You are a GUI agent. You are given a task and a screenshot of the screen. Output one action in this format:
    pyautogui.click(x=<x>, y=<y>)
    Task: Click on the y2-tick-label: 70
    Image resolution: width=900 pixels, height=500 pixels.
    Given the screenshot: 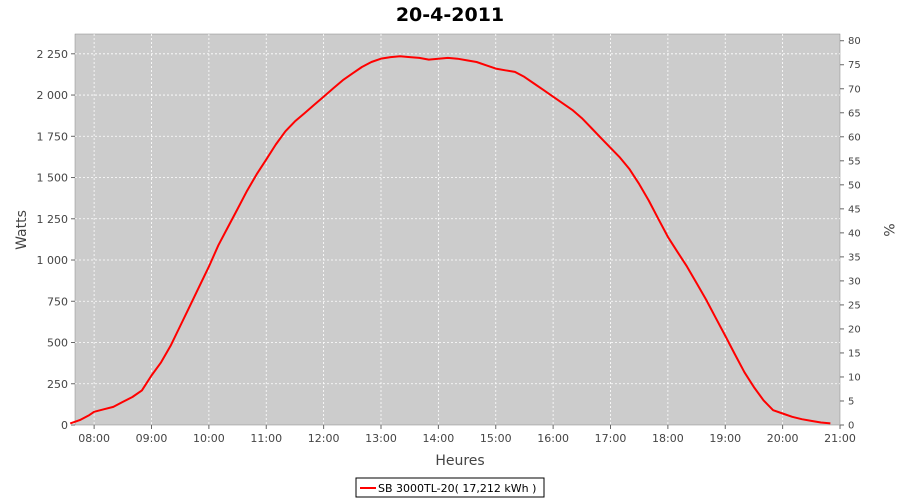 What is the action you would take?
    pyautogui.click(x=854, y=89)
    